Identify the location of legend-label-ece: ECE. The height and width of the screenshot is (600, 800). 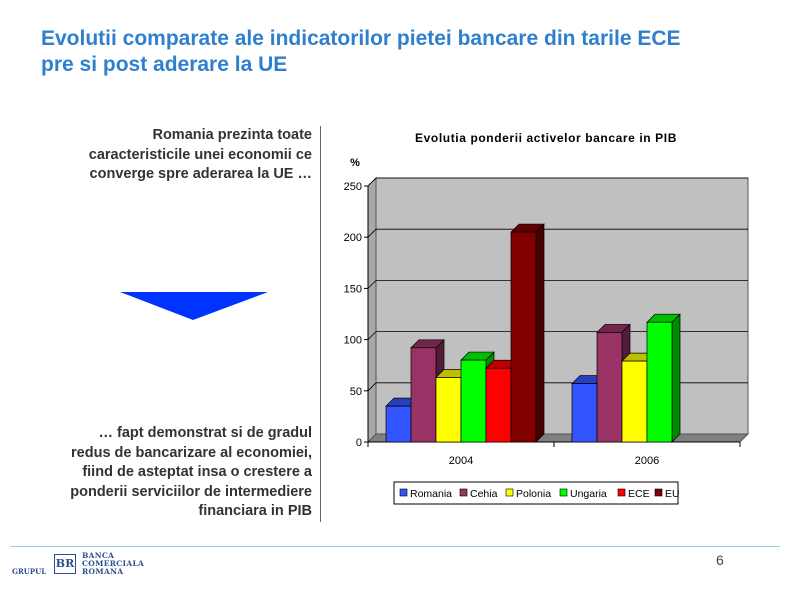
(639, 494).